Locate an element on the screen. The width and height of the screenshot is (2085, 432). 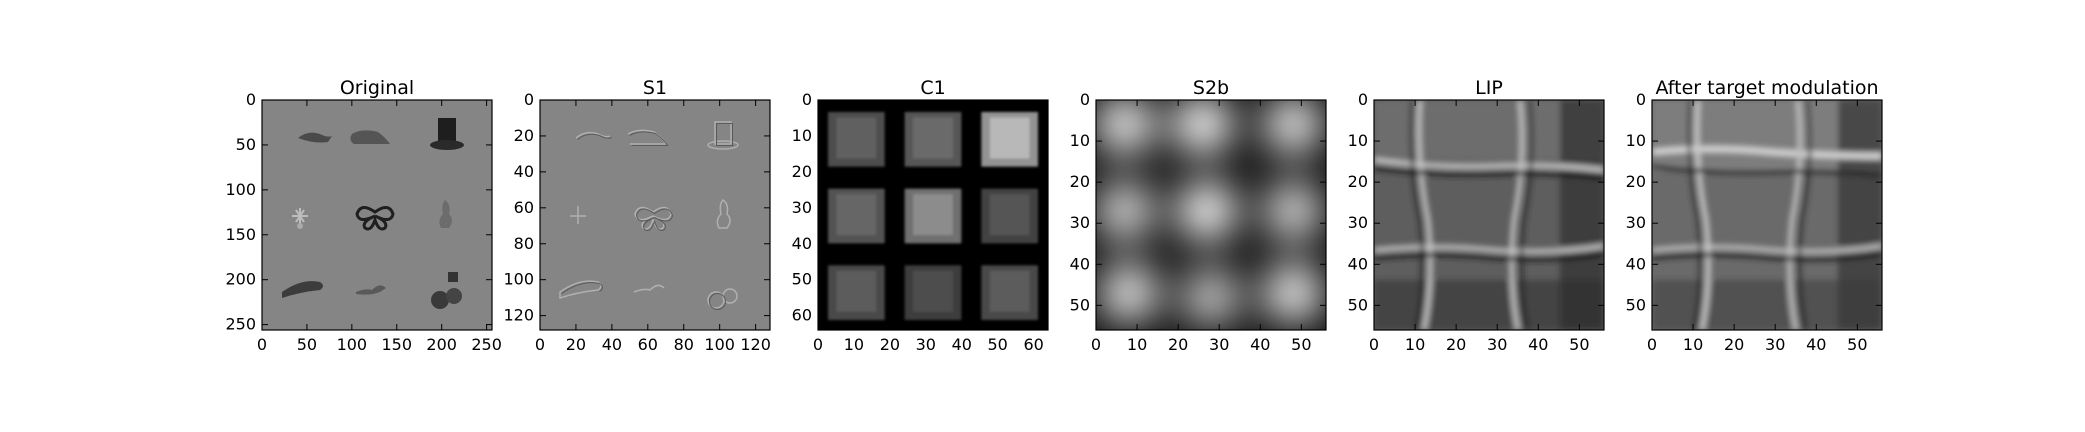
x-tick-label: 200 is located at coordinates (441, 344).